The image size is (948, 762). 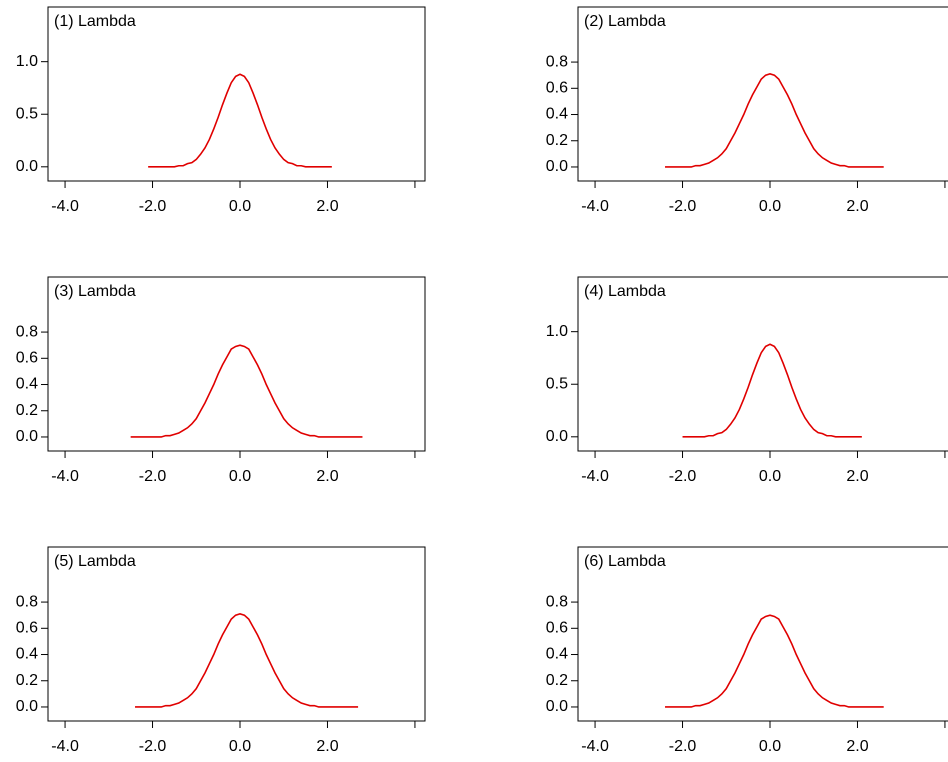 What do you see at coordinates (625, 561) in the screenshot?
I see `panel-title: (6) Lambda` at bounding box center [625, 561].